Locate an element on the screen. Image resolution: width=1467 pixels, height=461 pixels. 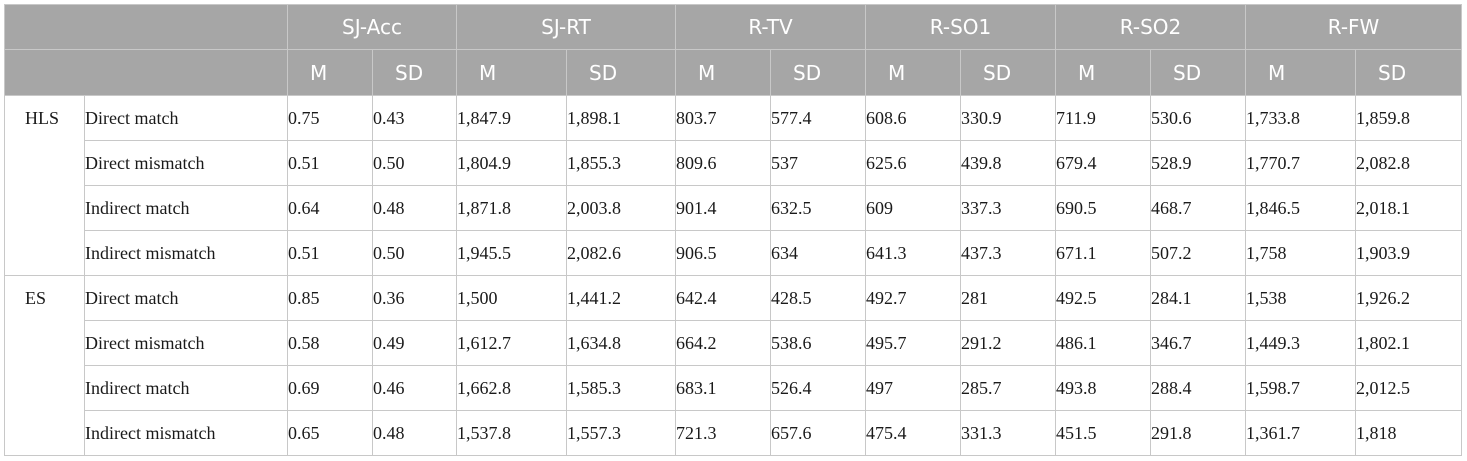
value-cell: 437.3 is located at coordinates (1008, 253).